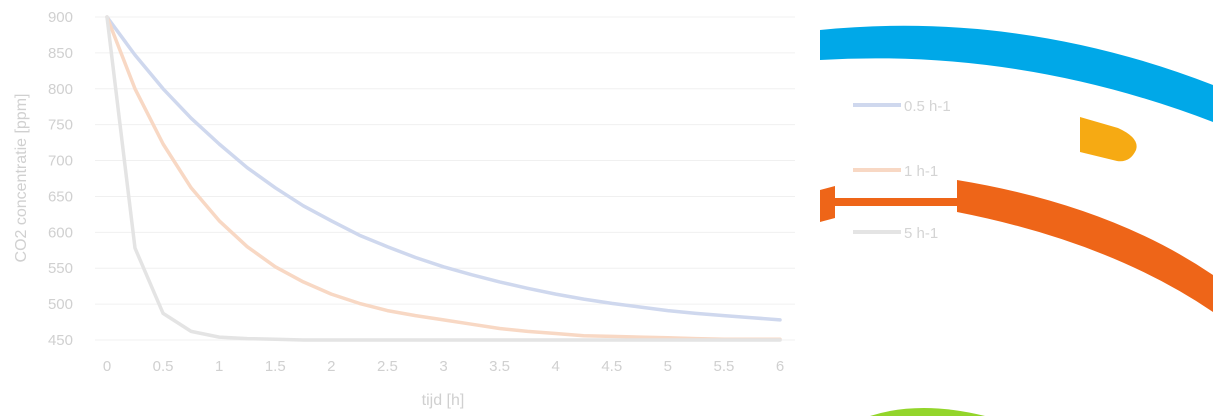  What do you see at coordinates (555, 366) in the screenshot?
I see `x-tick-label: 4` at bounding box center [555, 366].